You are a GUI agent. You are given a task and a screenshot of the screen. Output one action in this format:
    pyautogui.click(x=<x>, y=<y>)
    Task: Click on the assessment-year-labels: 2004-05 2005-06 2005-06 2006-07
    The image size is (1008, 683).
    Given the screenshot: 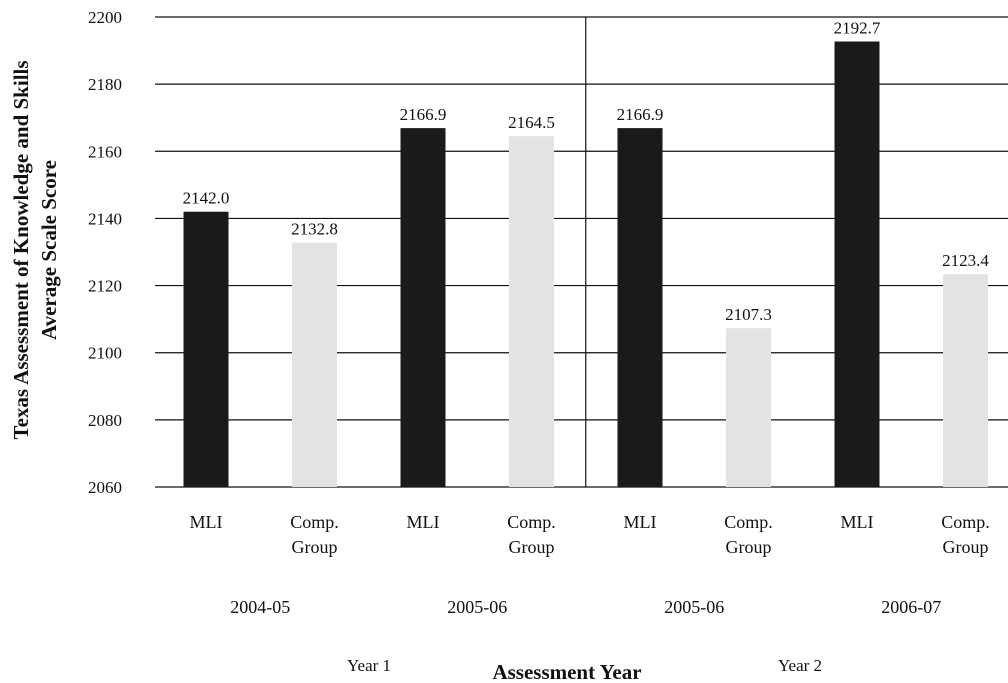 What is the action you would take?
    pyautogui.click(x=585, y=607)
    